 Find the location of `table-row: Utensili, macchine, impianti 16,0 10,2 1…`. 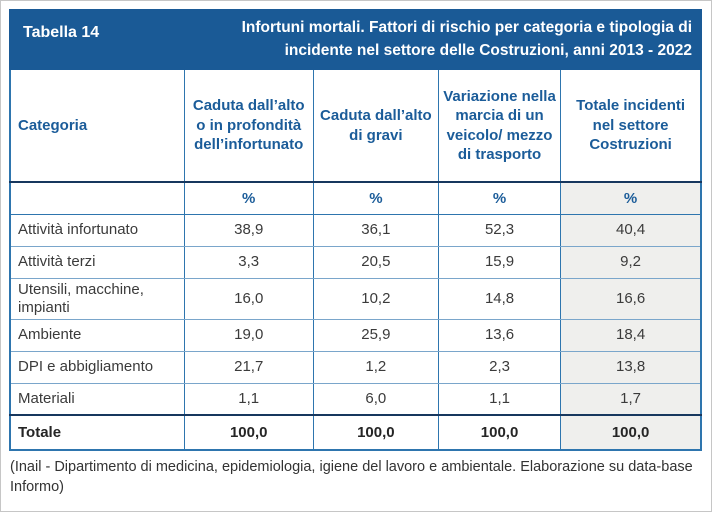

table-row: Utensili, macchine, impianti 16,0 10,2 1… is located at coordinates (355, 299).